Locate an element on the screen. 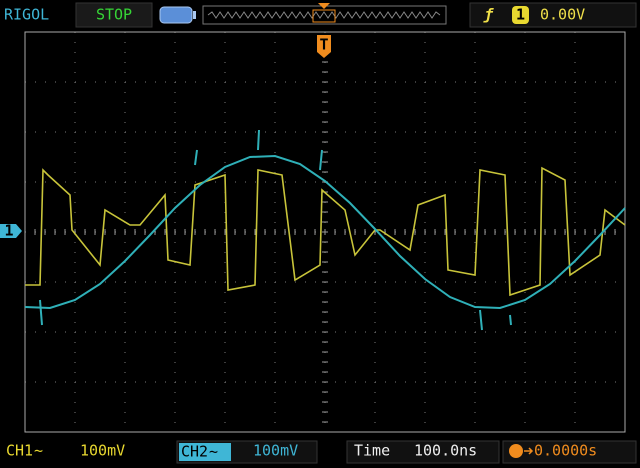 This screenshot has width=640, height=468. trigger-offset-icon is located at coordinates (516, 451).